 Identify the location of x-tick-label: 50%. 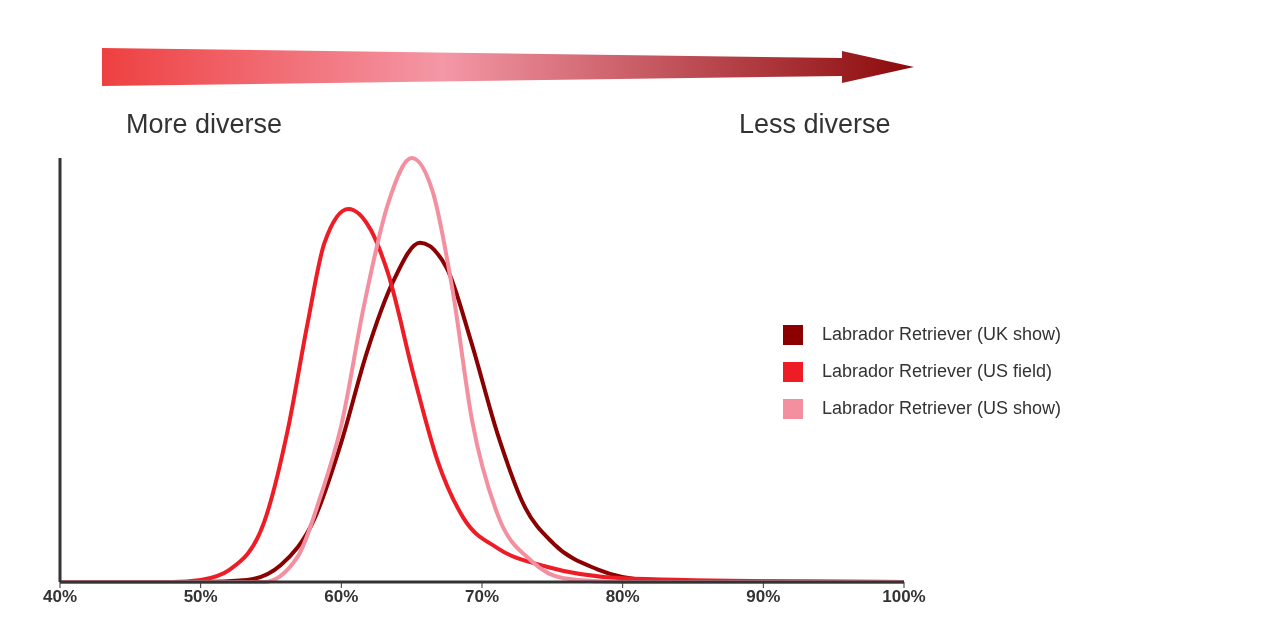
(200, 597).